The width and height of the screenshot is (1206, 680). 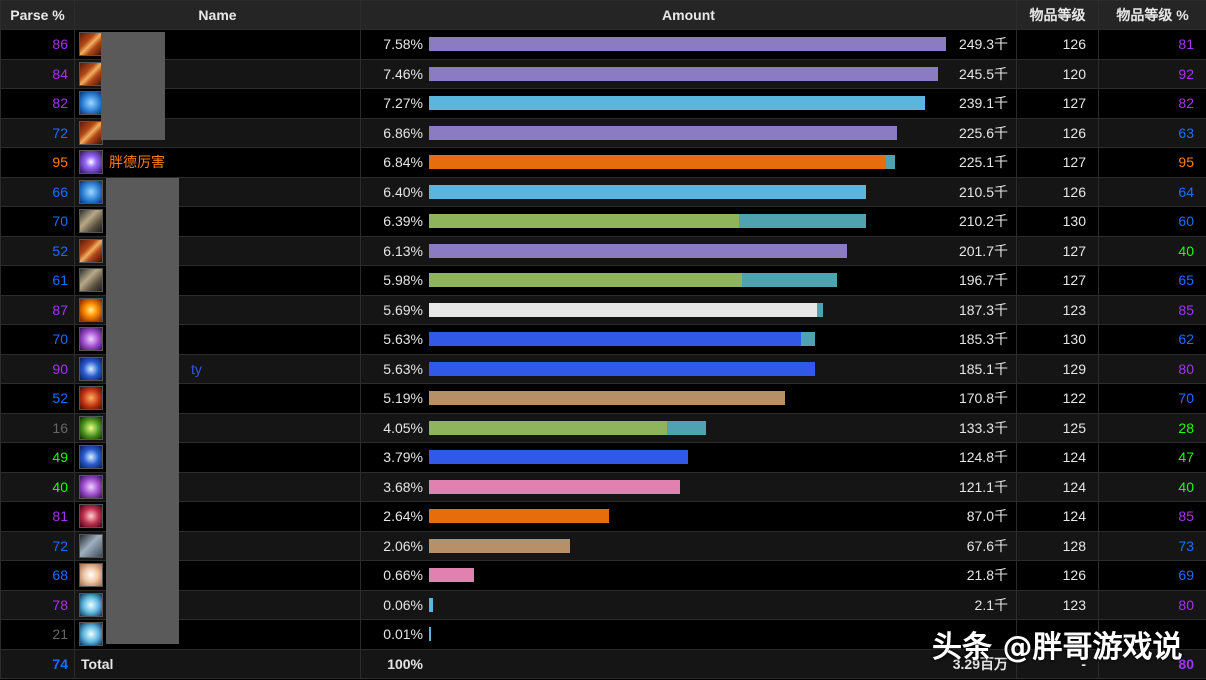 What do you see at coordinates (603, 132) in the screenshot?
I see `table-row: 72 6.86% 225.6千 126 63` at bounding box center [603, 132].